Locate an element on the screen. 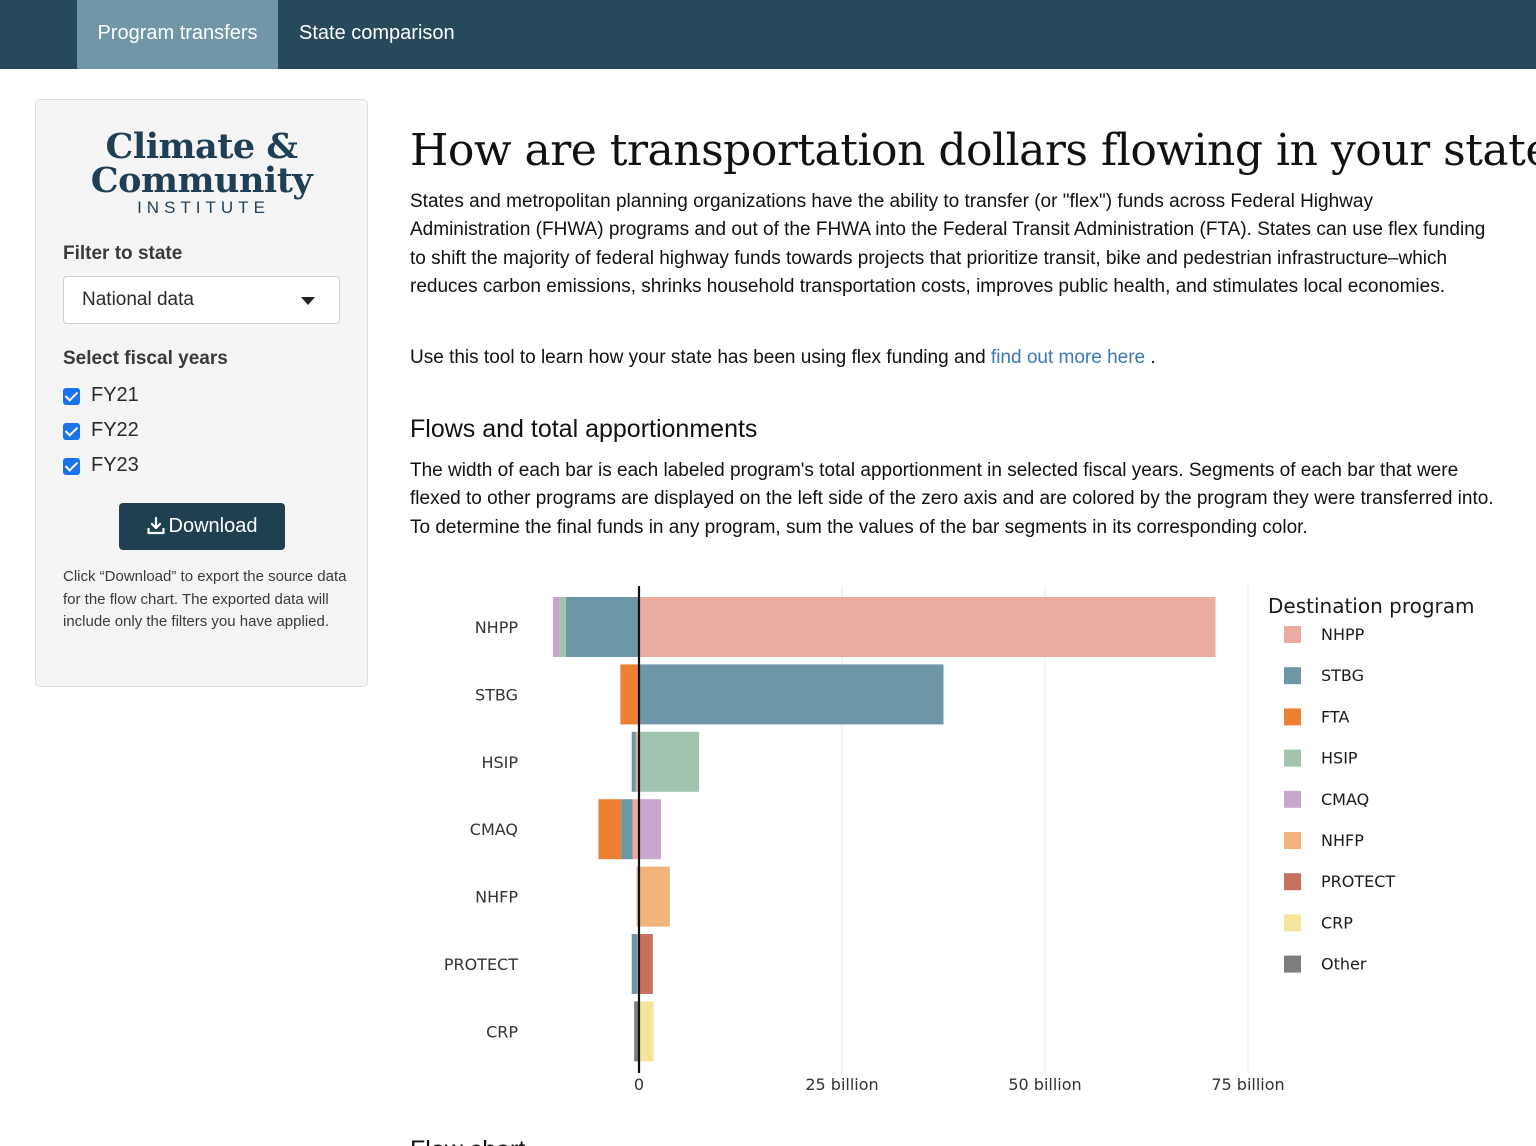 This screenshot has width=1536, height=1146. logo-line-climate: Climate & is located at coordinates (201, 146).